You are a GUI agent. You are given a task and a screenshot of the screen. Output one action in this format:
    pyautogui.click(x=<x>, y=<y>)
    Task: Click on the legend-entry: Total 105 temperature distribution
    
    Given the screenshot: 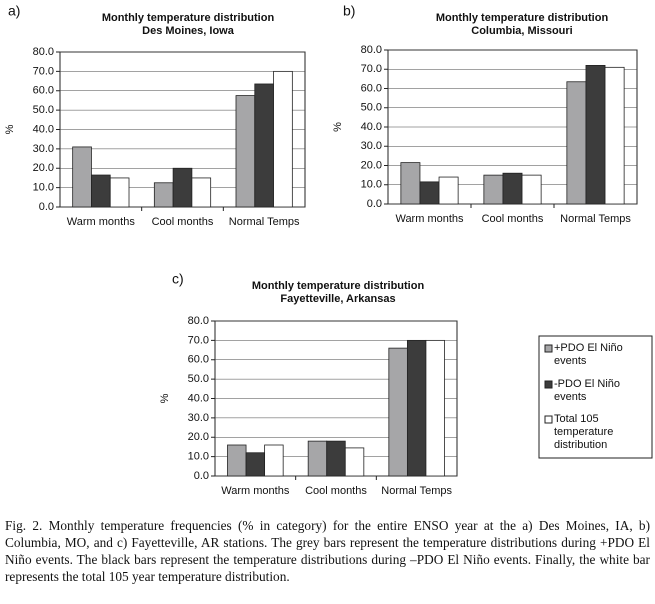 What is the action you would take?
    pyautogui.click(x=584, y=432)
    